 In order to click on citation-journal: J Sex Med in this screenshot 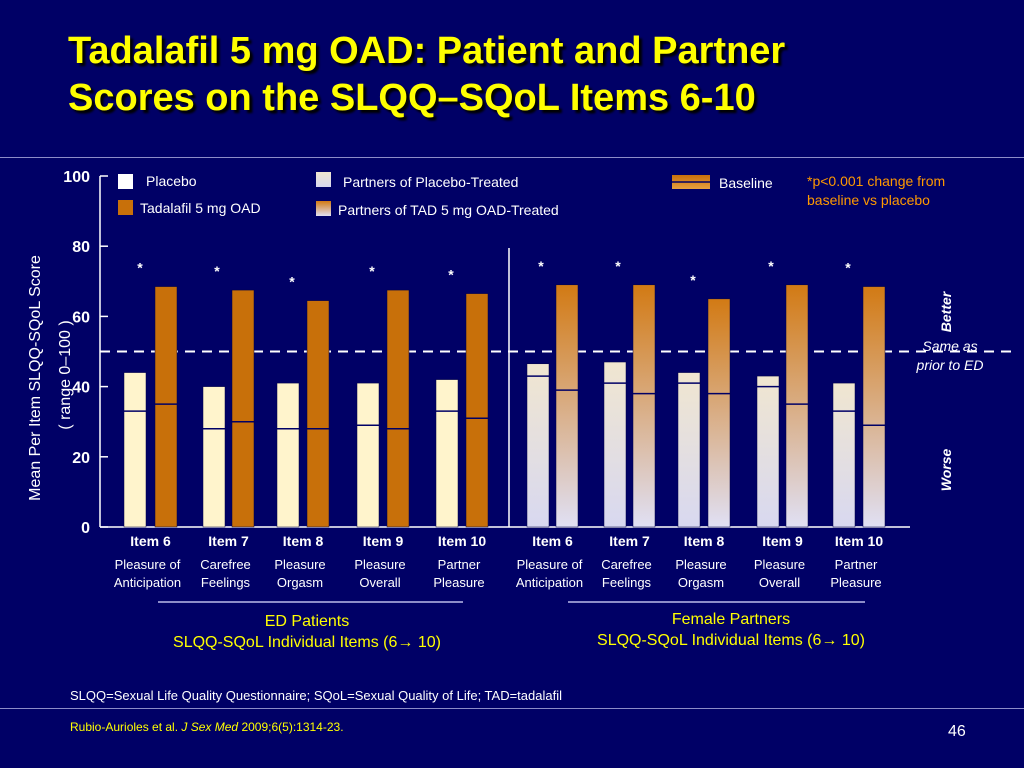, I will do `click(210, 727)`.